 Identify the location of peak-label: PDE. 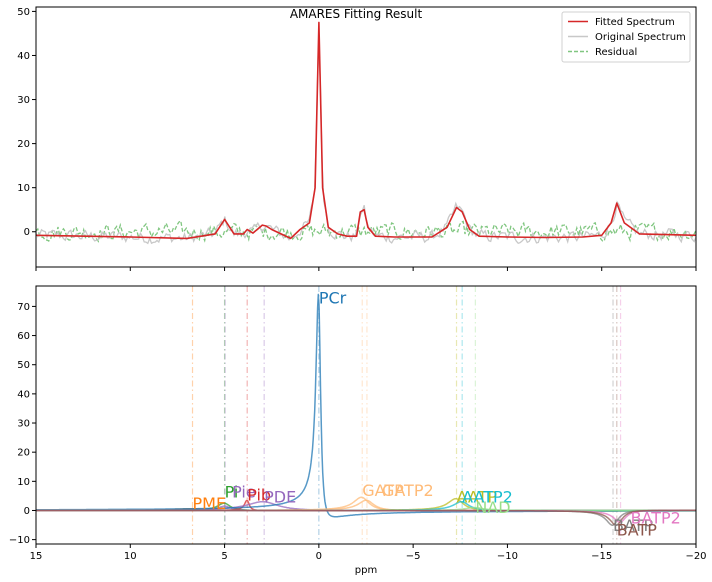
(280, 496).